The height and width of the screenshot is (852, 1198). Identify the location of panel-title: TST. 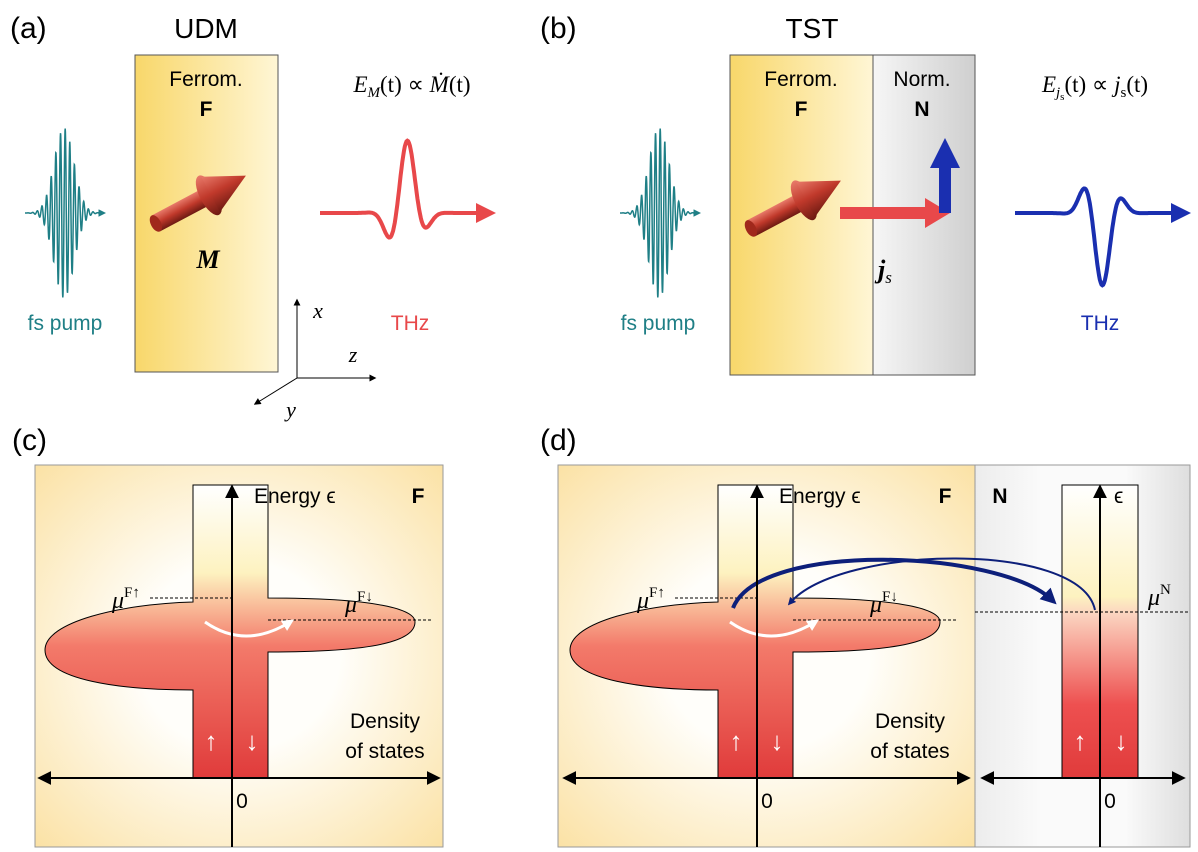
(812, 28).